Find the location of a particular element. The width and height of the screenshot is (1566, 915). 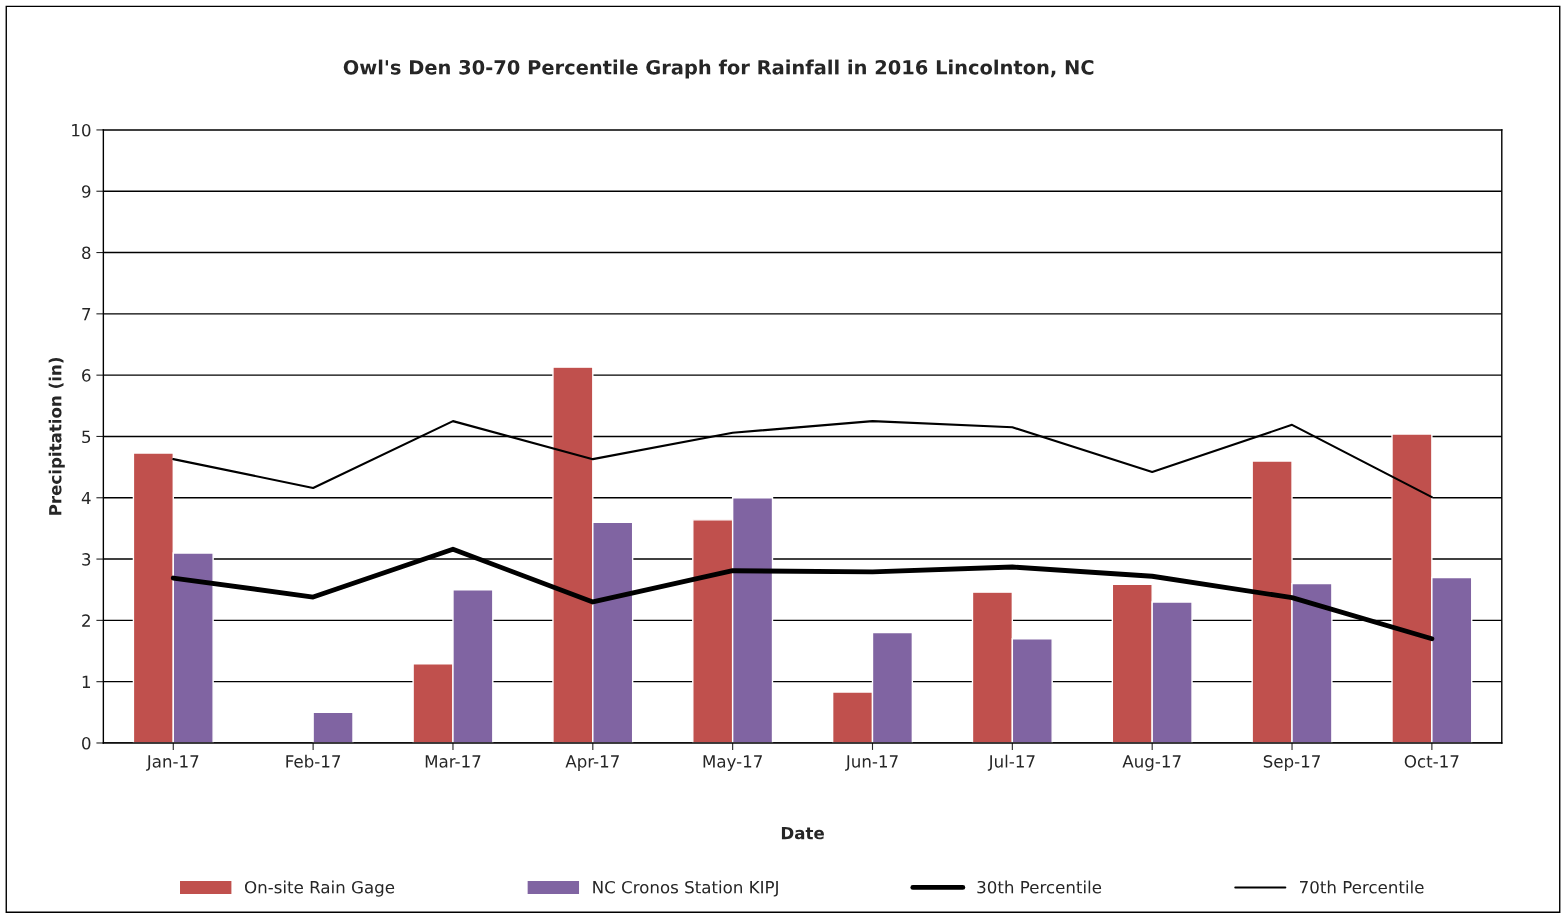

x-tick-label: Jan-17 is located at coordinates (172, 763).